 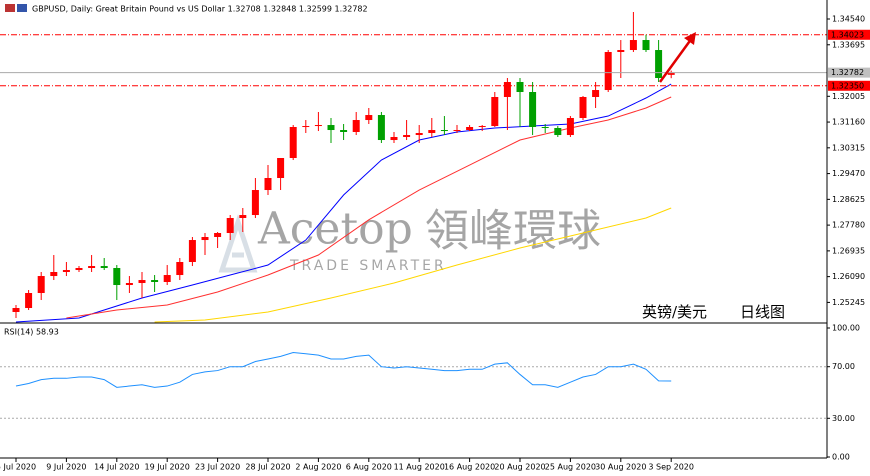 I want to click on watermark-logo, so click(x=238, y=243).